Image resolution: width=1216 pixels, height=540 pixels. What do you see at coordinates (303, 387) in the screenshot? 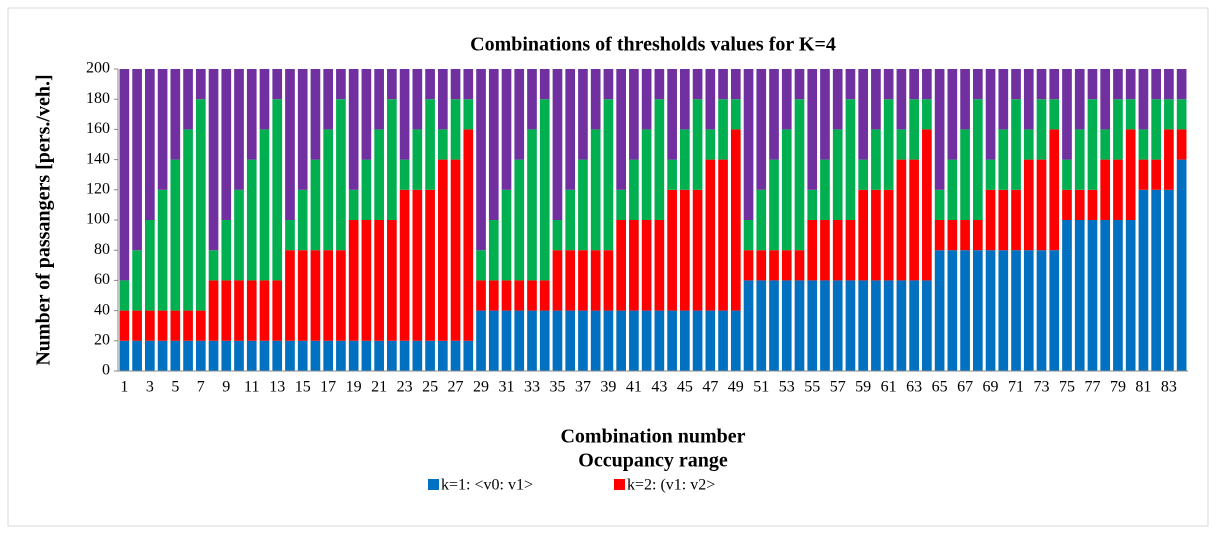
I see `x-tick-label: 15` at bounding box center [303, 387].